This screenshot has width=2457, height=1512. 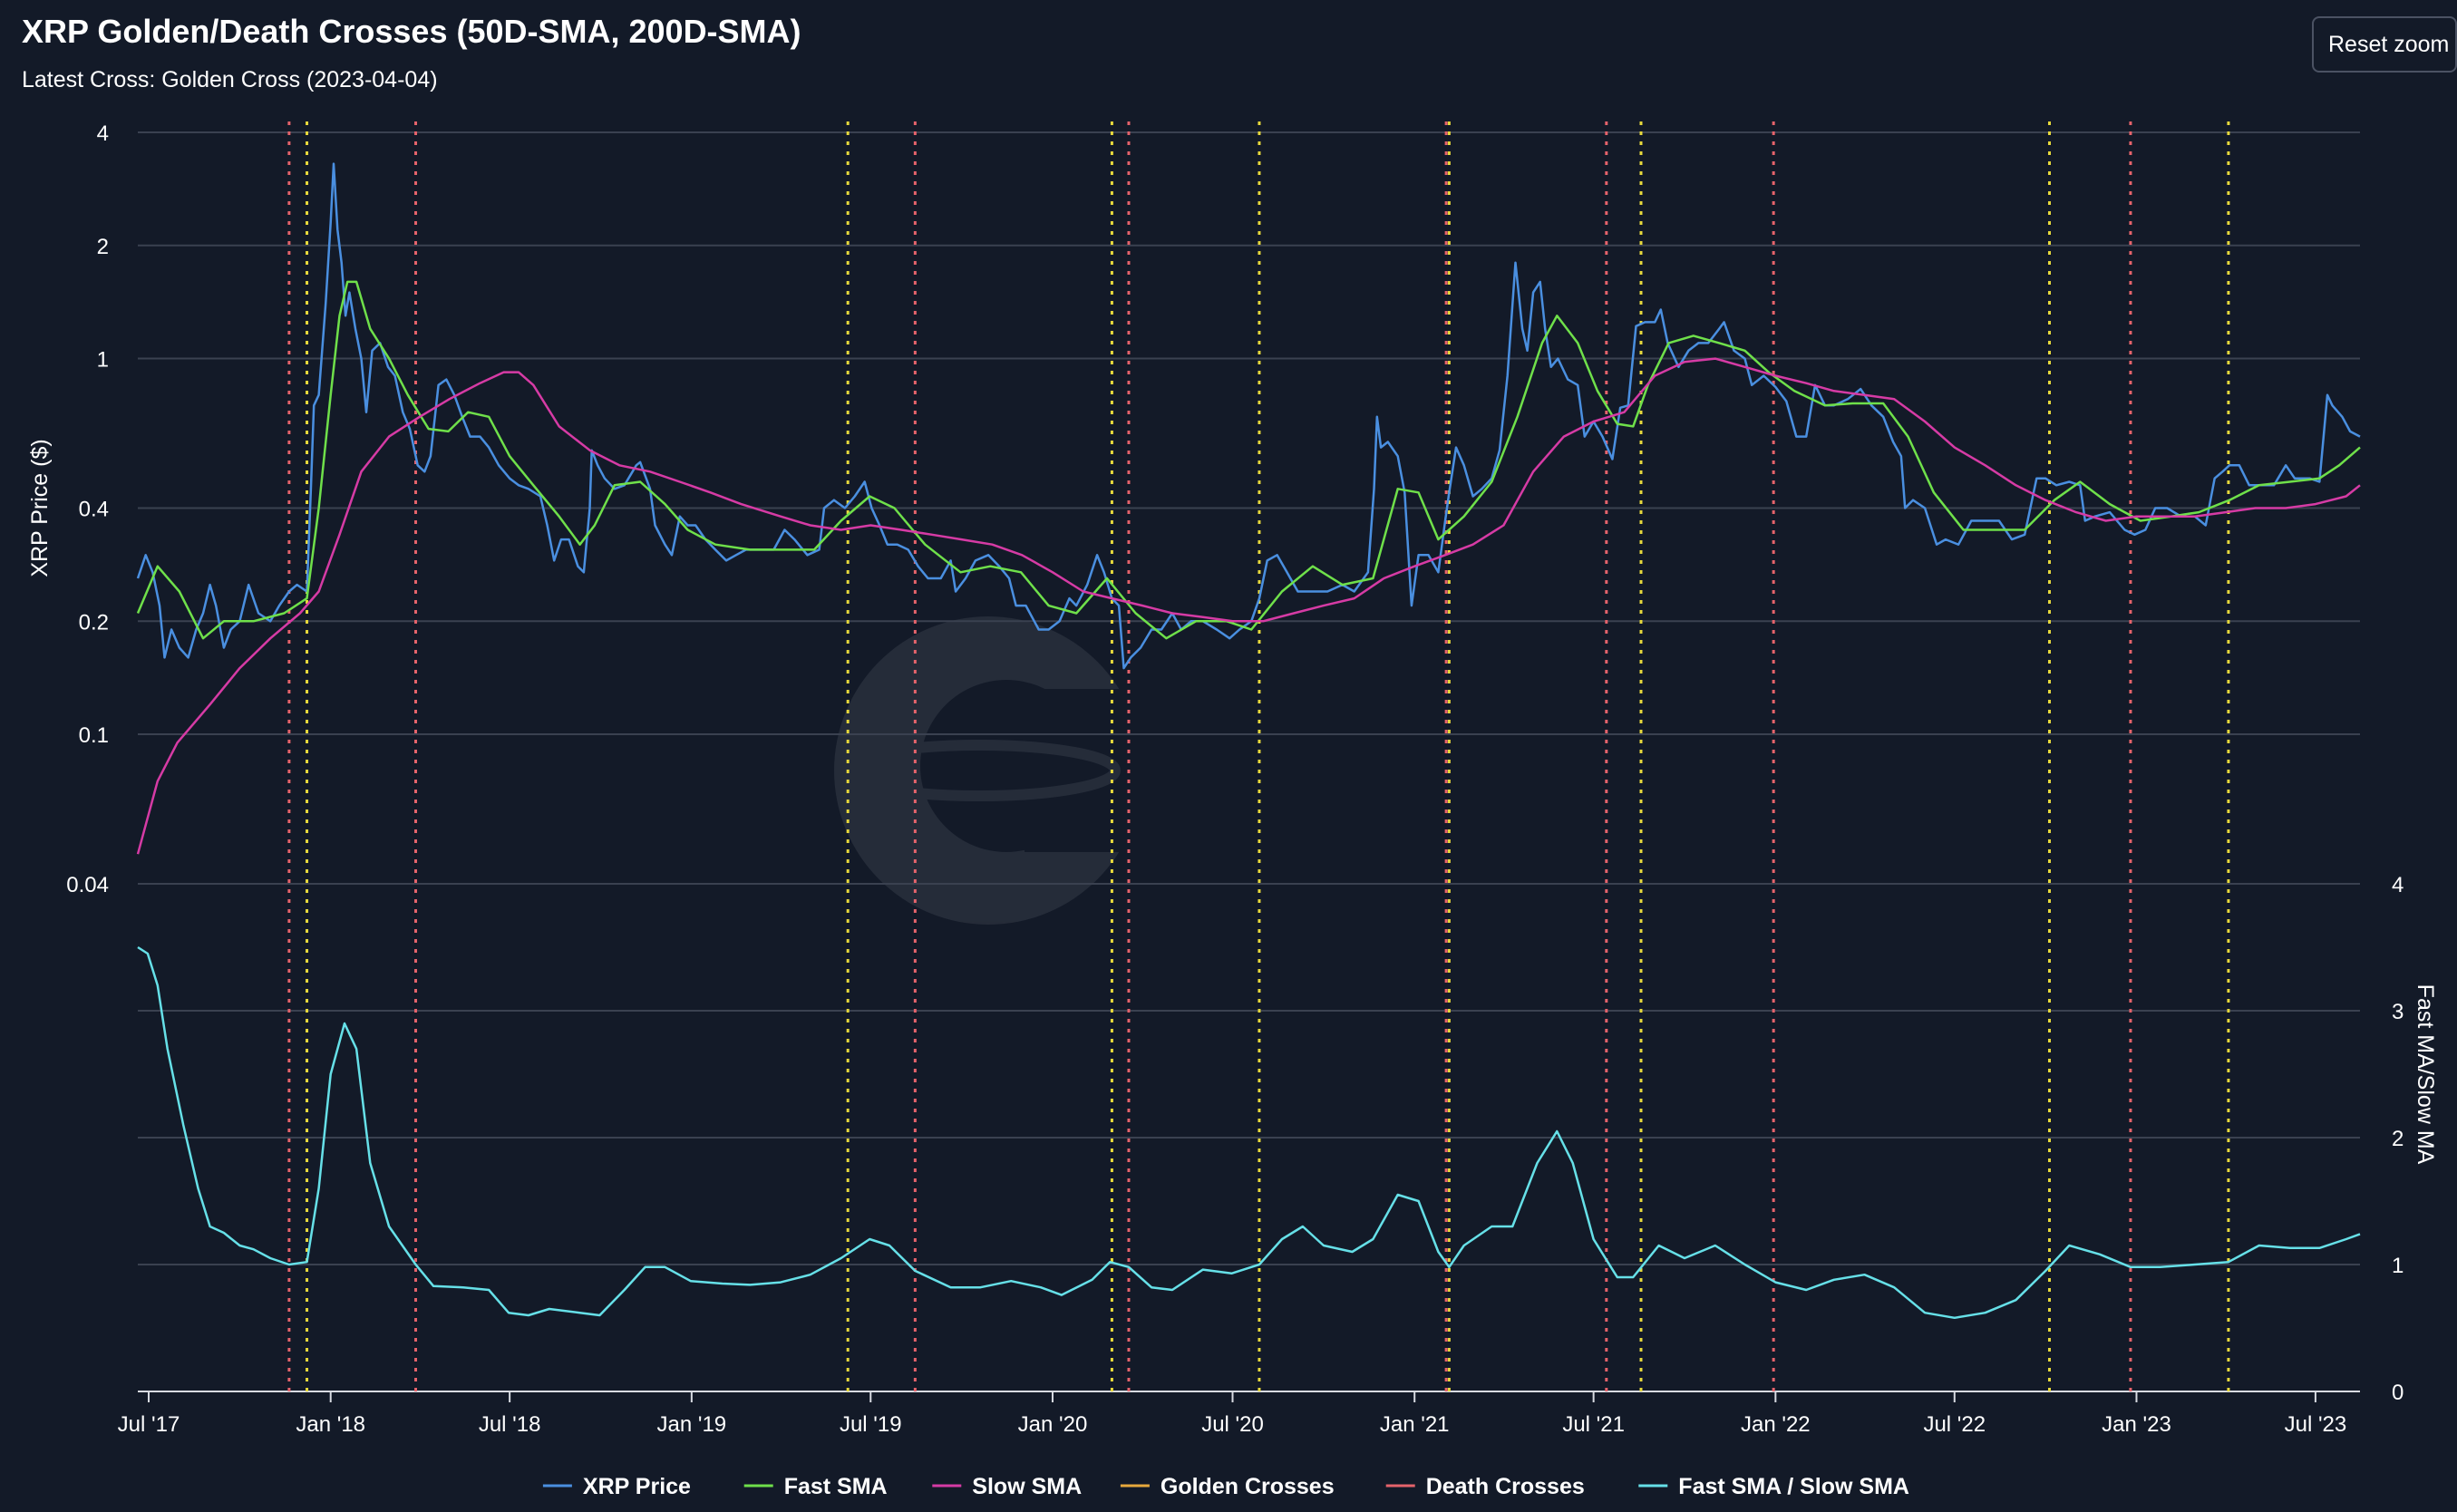 What do you see at coordinates (40, 508) in the screenshot?
I see `y-left-axis-title: XRP Price ($)` at bounding box center [40, 508].